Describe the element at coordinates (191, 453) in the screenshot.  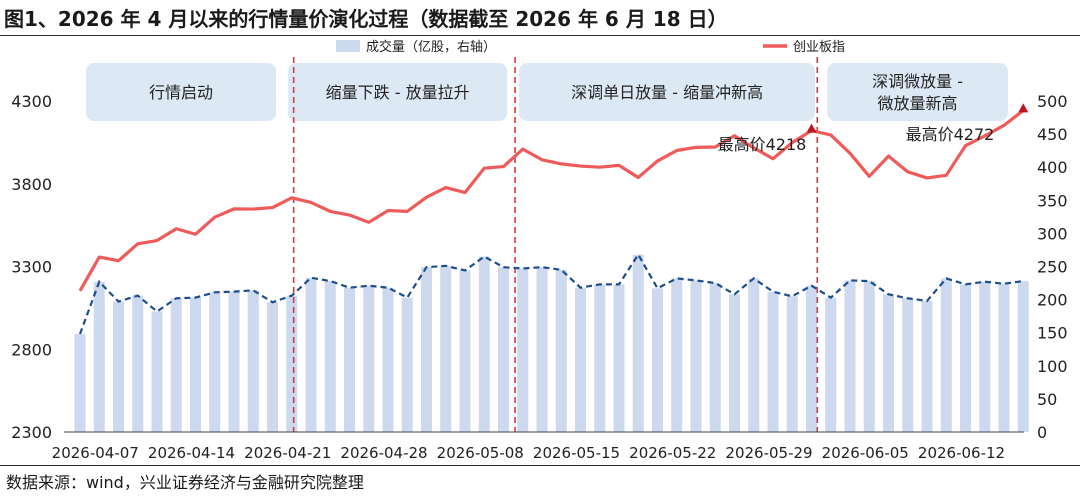
I see `x-tick-label: 2026-04-14` at that location.